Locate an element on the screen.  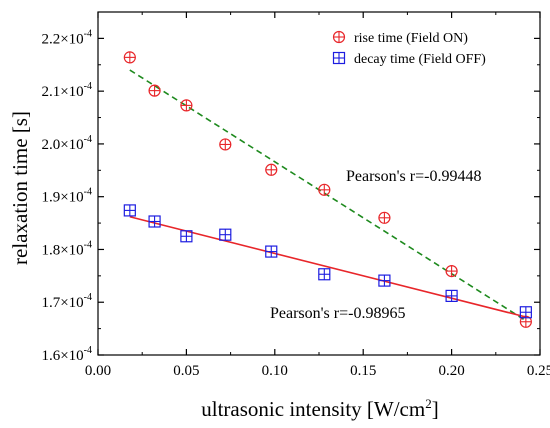
legend-label-decay: decay time (Field OFF) is located at coordinates (420, 59).